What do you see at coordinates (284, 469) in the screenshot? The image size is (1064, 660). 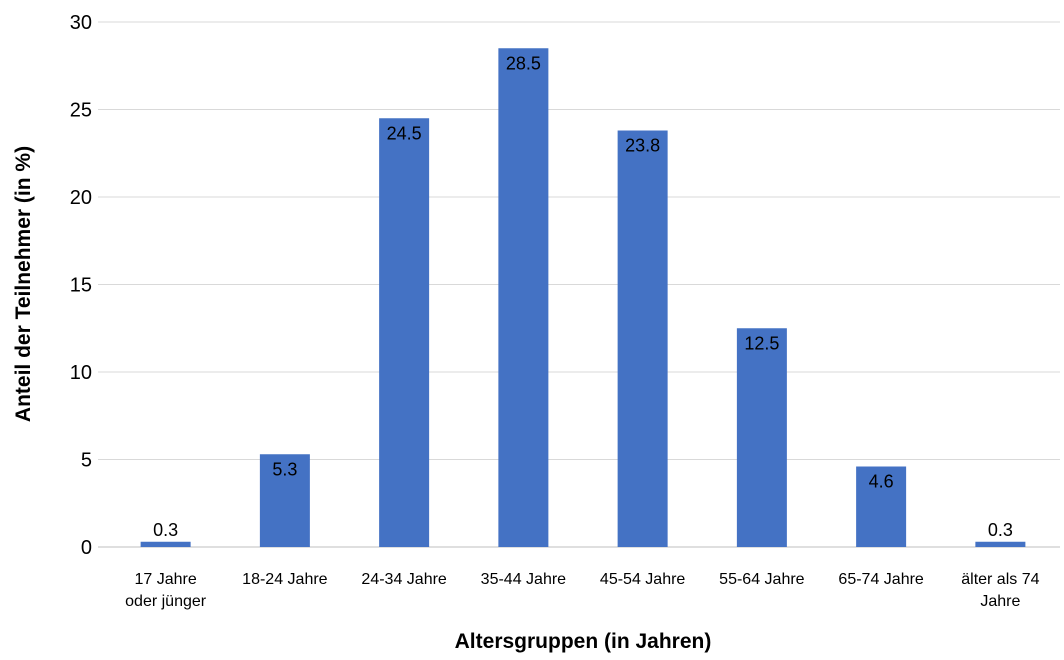 I see `data-label: 5.3` at bounding box center [284, 469].